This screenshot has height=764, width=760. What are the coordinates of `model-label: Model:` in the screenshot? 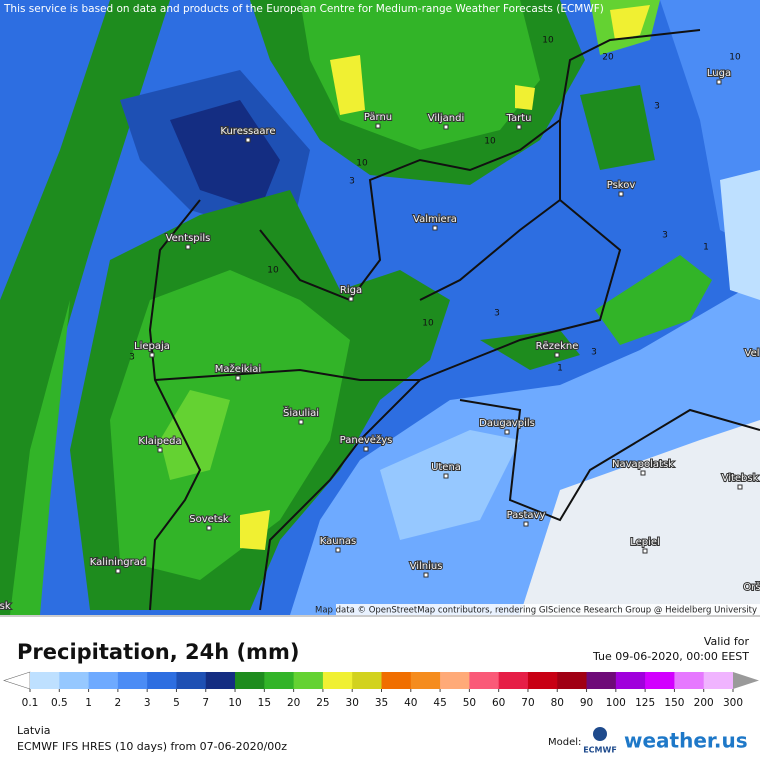 It's located at (564, 742).